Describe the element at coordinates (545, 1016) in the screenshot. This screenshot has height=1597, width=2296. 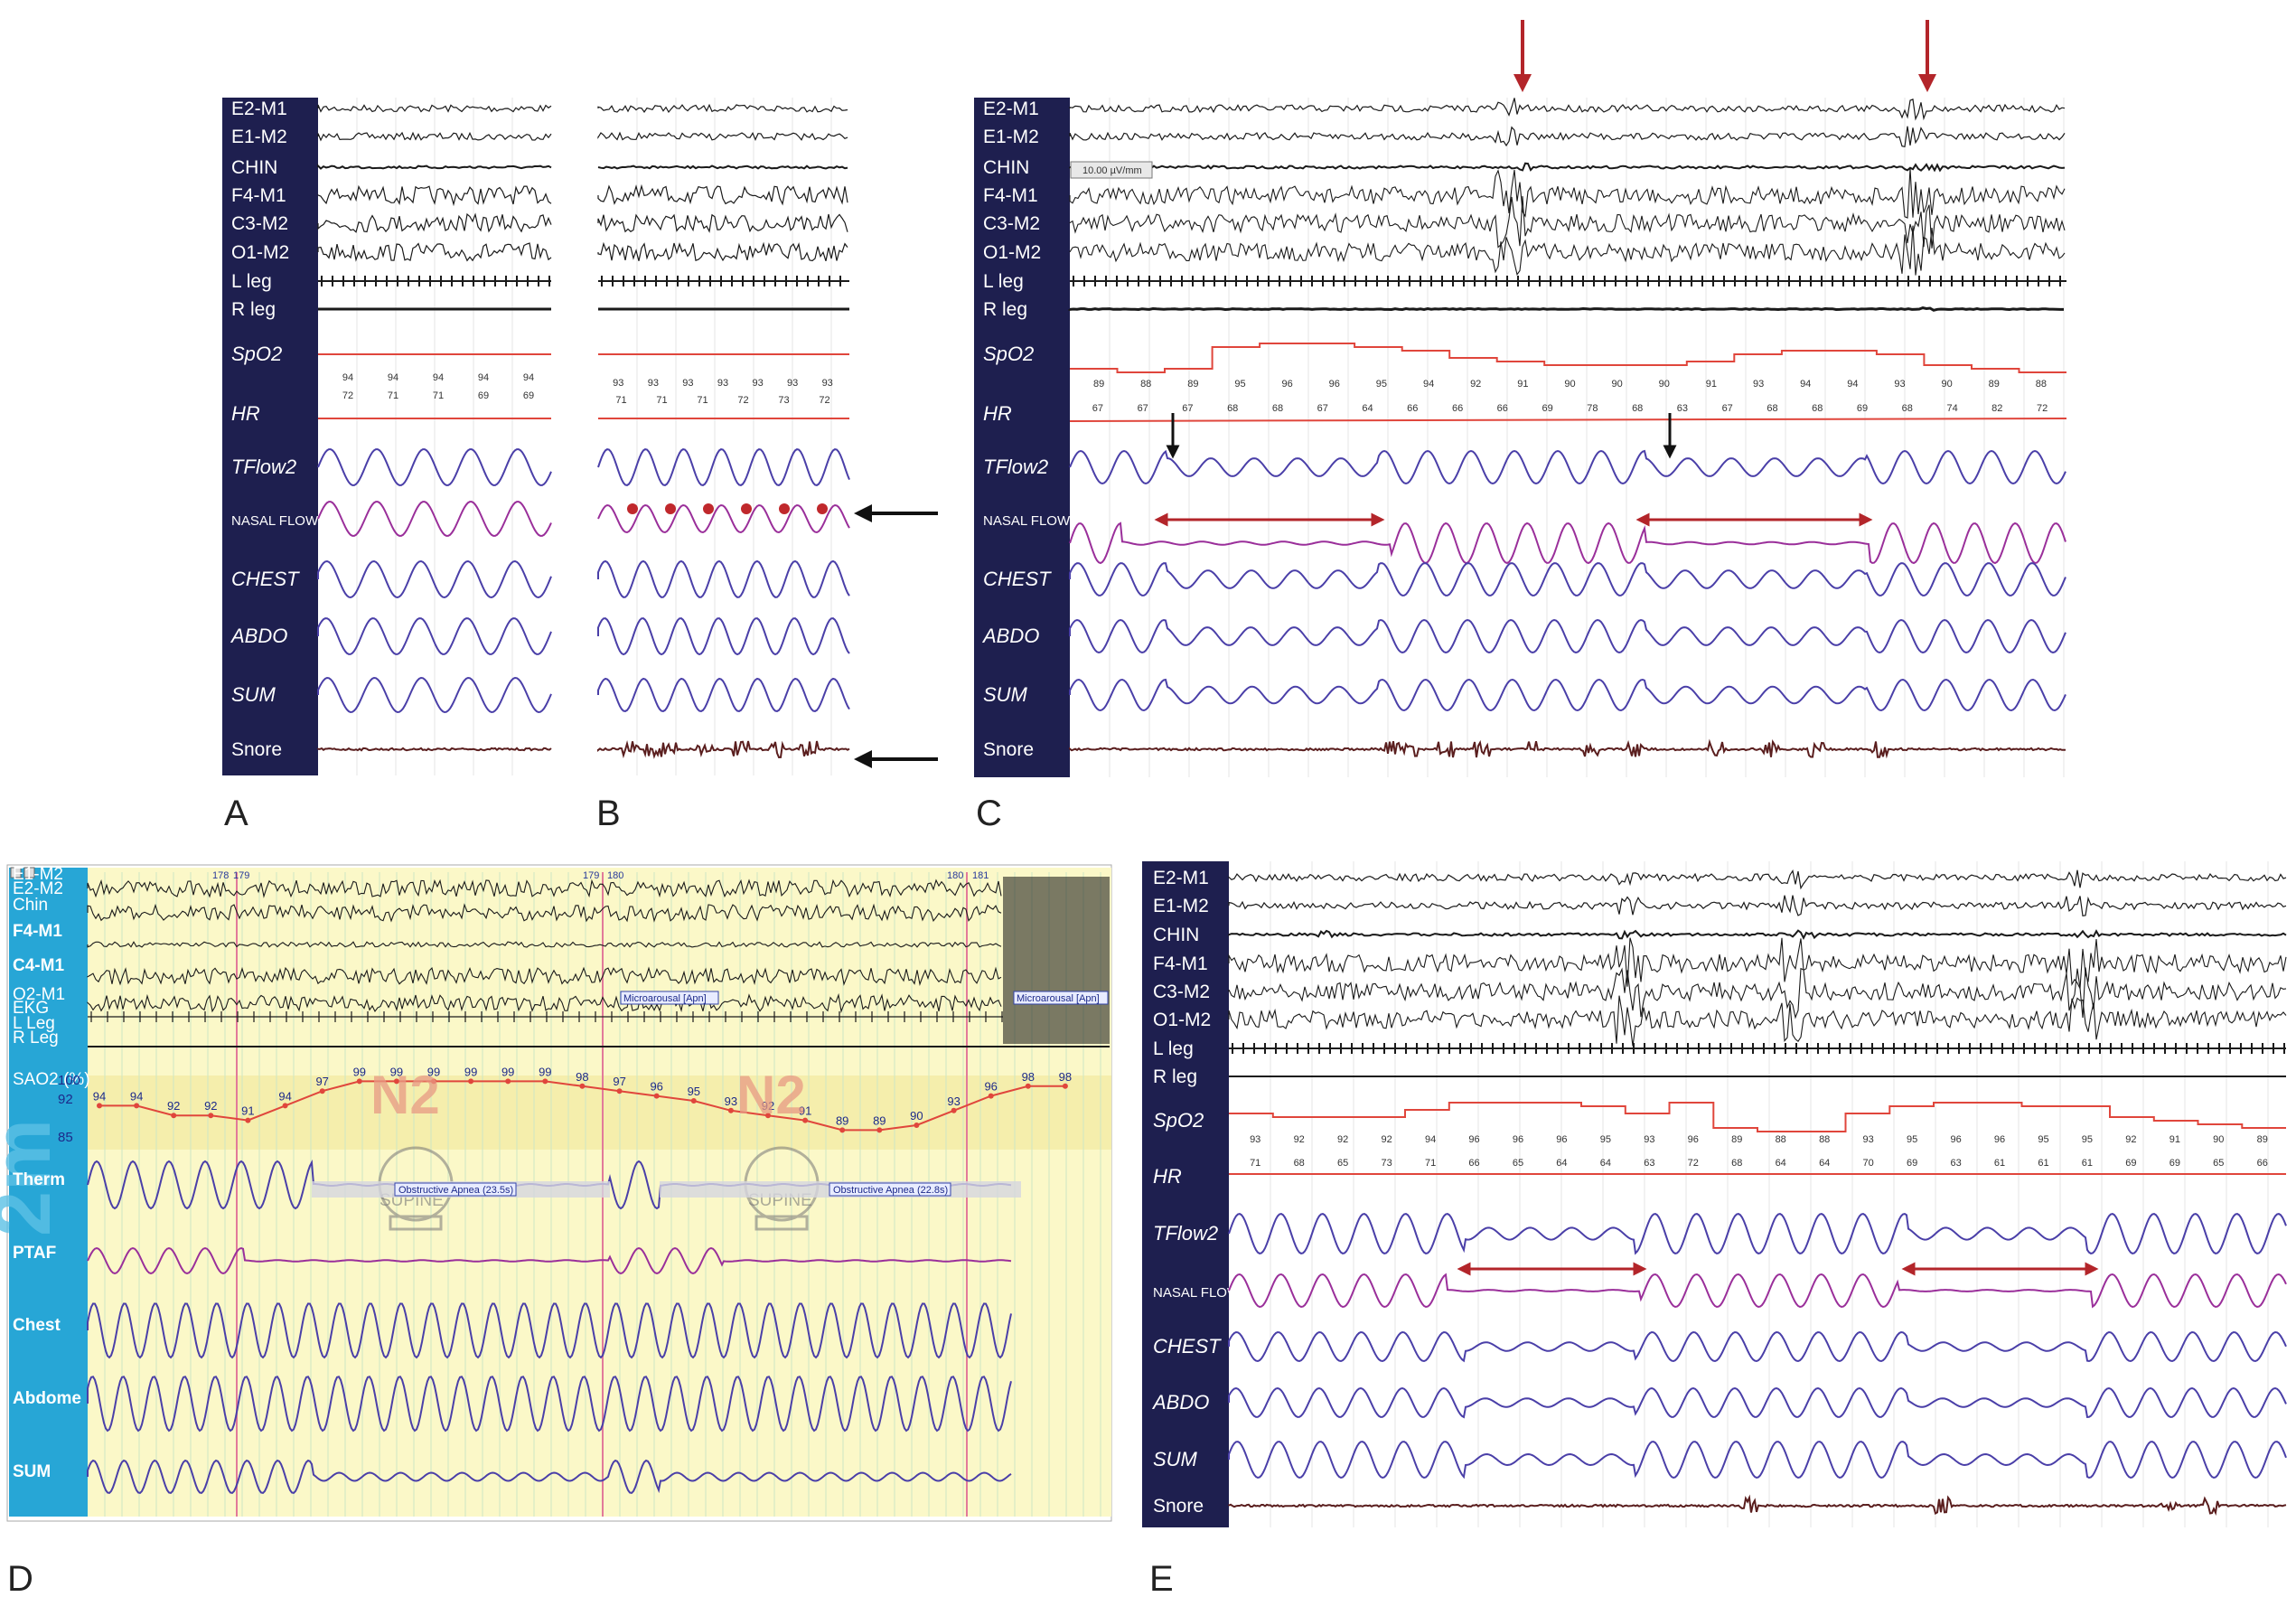
I see `ekg-trace` at that location.